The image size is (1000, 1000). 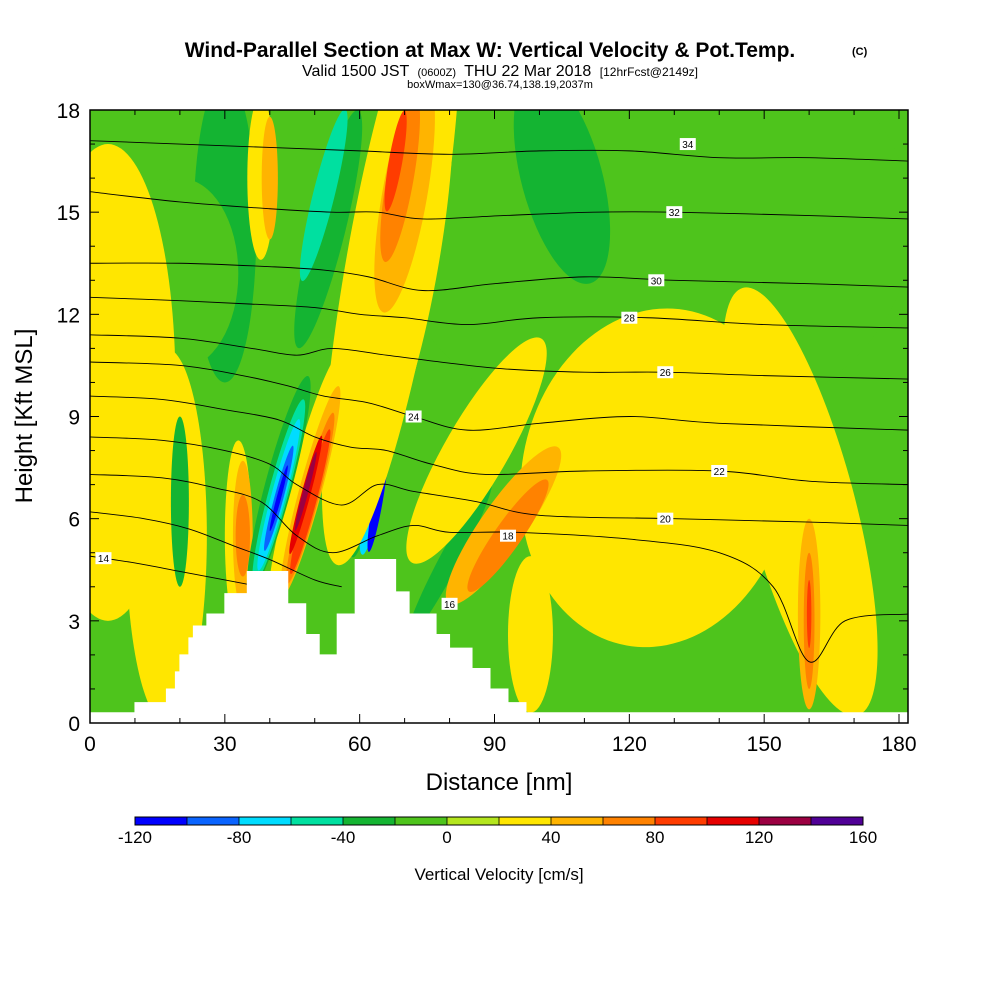 What do you see at coordinates (356, 71) in the screenshot?
I see `valid-prefix: Valid 1500 JST` at bounding box center [356, 71].